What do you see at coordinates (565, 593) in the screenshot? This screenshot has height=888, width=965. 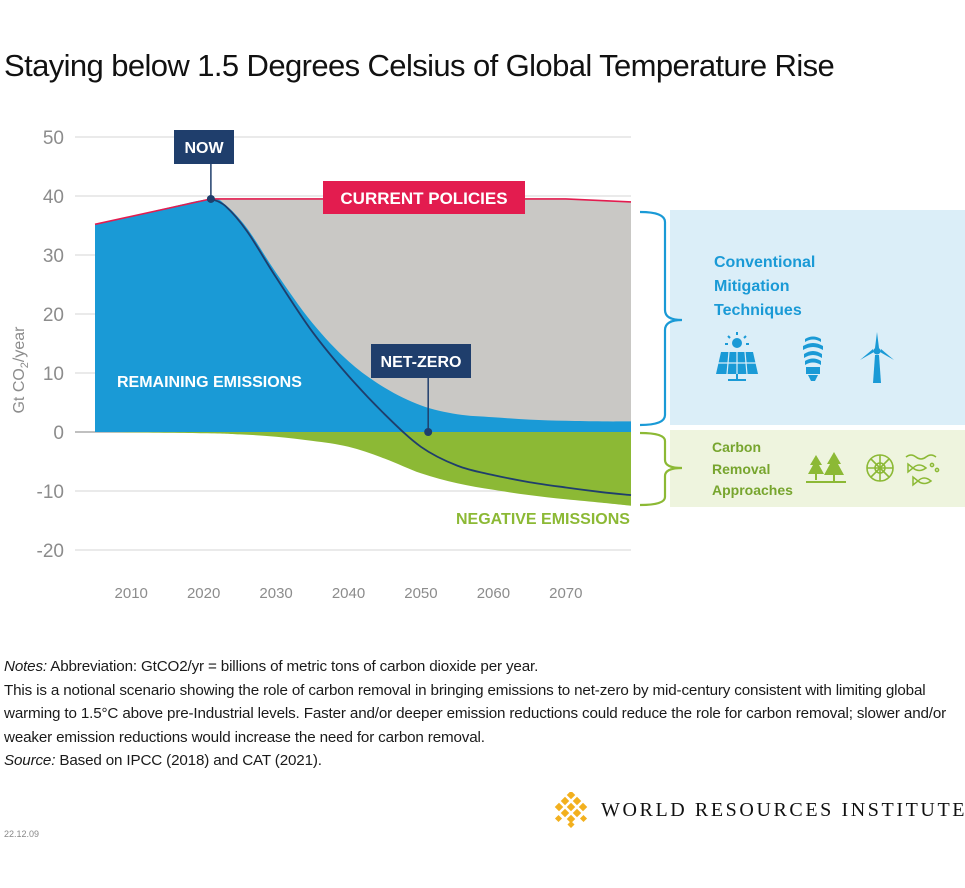 I see `x-tick-label: 2070` at bounding box center [565, 593].